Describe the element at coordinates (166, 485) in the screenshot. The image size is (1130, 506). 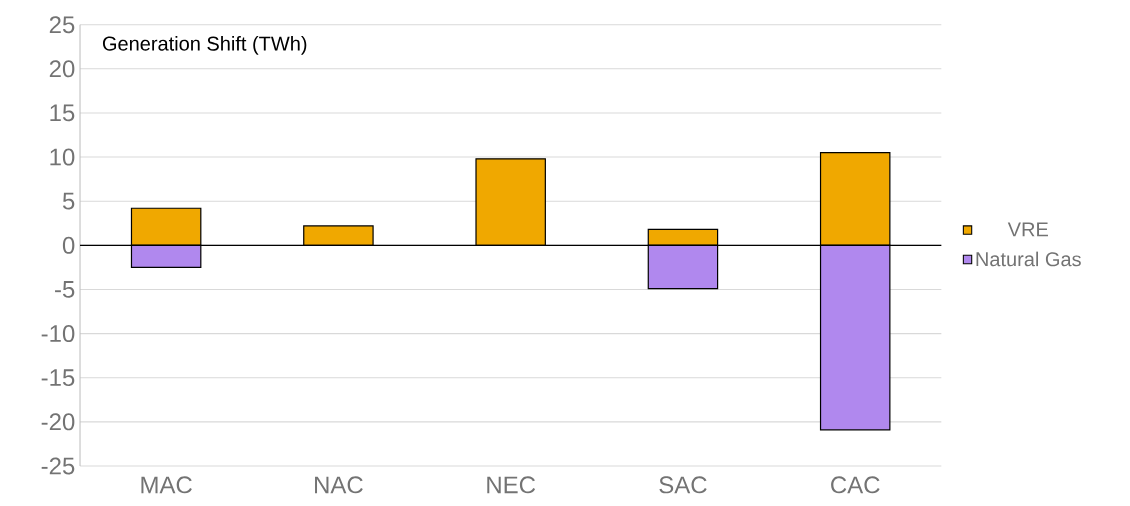
I see `x-tick-label: MAC` at that location.